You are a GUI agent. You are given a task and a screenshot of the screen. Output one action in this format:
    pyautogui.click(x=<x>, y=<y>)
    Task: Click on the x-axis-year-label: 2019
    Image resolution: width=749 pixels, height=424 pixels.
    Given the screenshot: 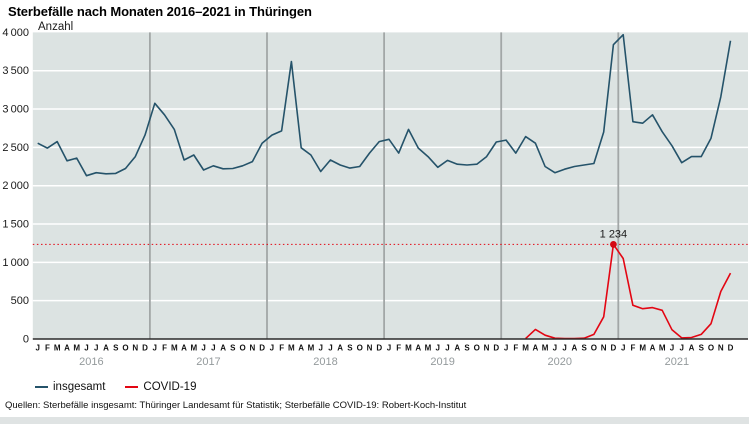 What is the action you would take?
    pyautogui.click(x=442, y=362)
    